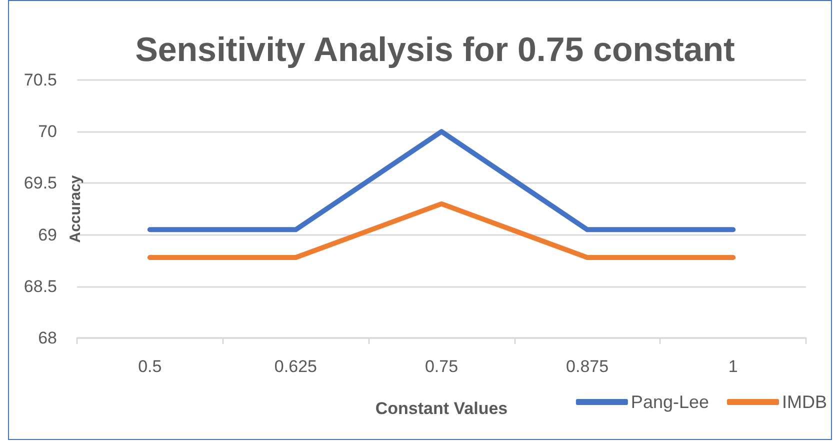  What do you see at coordinates (733, 366) in the screenshot?
I see `x-tick-label: 1` at bounding box center [733, 366].